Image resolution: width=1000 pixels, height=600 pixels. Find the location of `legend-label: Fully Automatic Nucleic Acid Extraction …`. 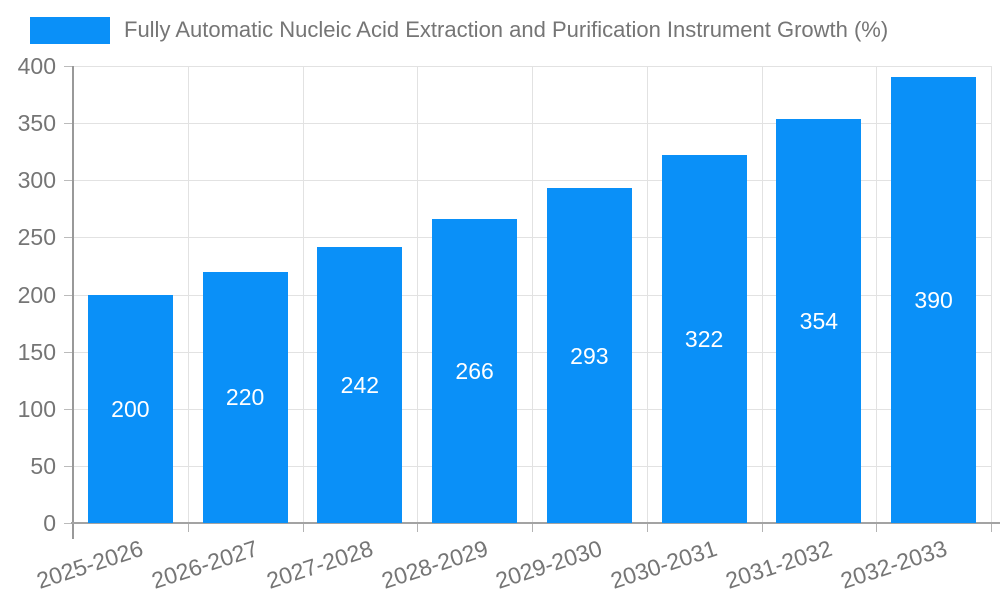

legend-label: Fully Automatic Nucleic Acid Extraction … is located at coordinates (506, 29).